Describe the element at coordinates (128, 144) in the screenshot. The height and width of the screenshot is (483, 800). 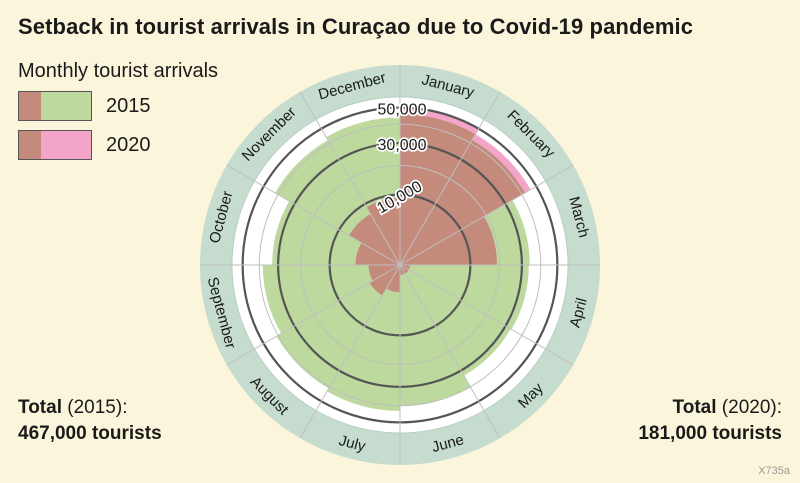
I see `legend-label-2020: 2020` at that location.